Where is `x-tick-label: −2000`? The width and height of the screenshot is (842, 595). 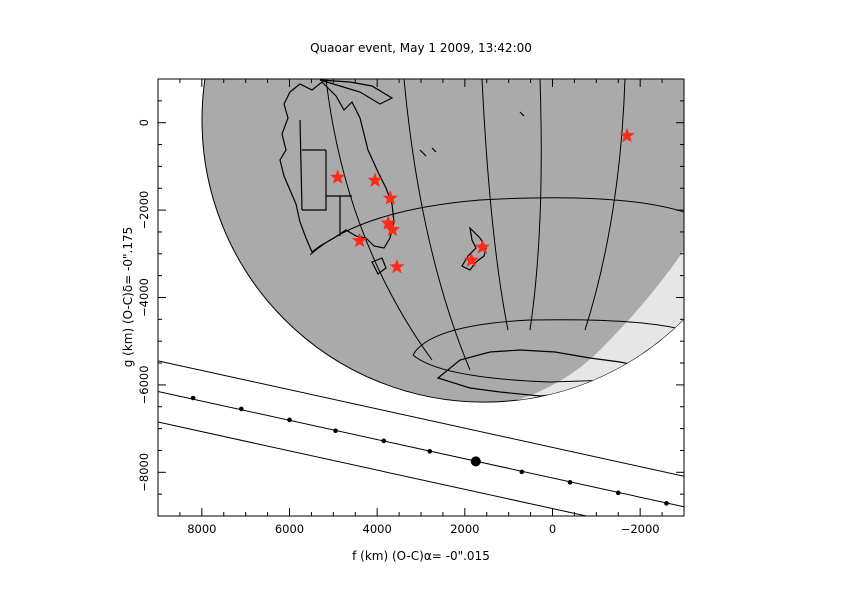 x-tick-label: −2000 is located at coordinates (640, 529).